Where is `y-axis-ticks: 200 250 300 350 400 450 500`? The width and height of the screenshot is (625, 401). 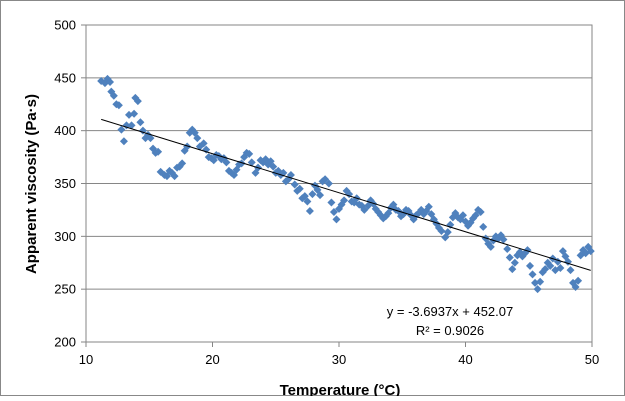 y-axis-ticks: 200 250 300 350 400 450 500 is located at coordinates (70, 184).